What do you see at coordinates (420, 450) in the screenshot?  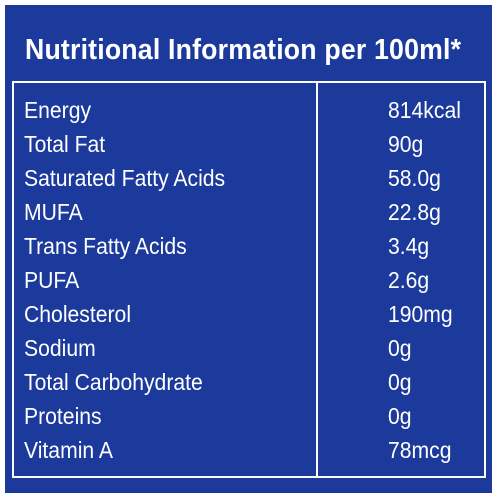 I see `nutrient-value: 78mcg` at bounding box center [420, 450].